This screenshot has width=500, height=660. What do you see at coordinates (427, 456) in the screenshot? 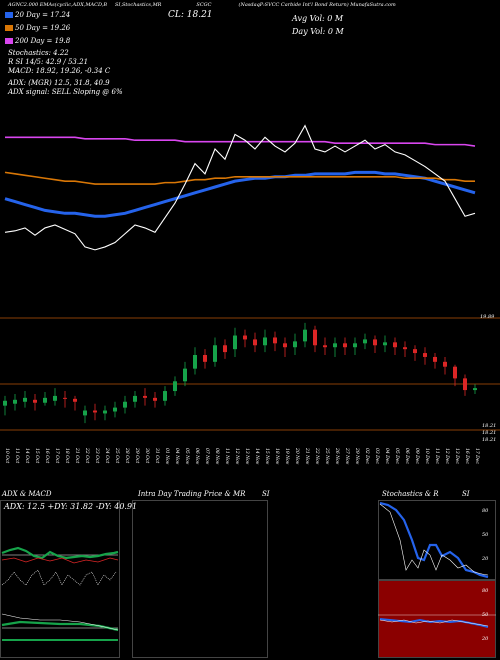
I see `date-tick-label: 10 Dec` at bounding box center [427, 456].